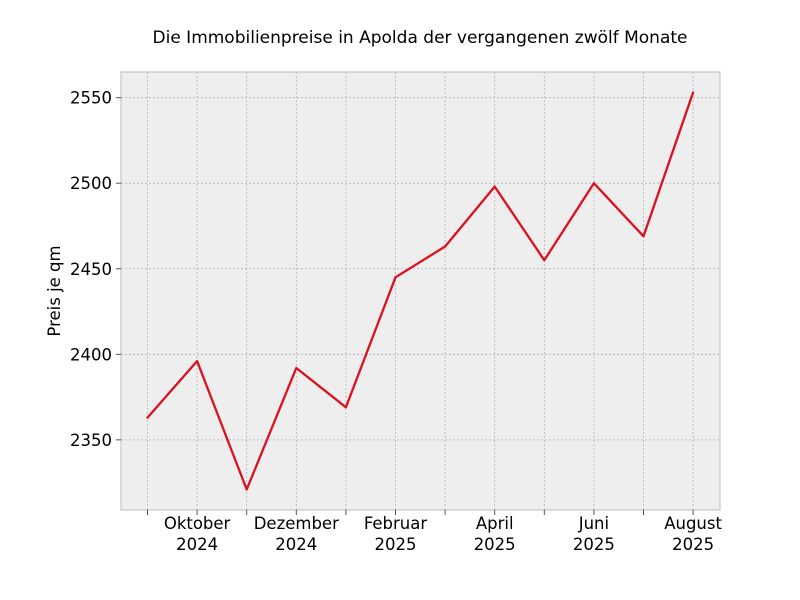 The width and height of the screenshot is (800, 600). Describe the element at coordinates (594, 534) in the screenshot. I see `x-tick-label: Juni 2025` at that location.